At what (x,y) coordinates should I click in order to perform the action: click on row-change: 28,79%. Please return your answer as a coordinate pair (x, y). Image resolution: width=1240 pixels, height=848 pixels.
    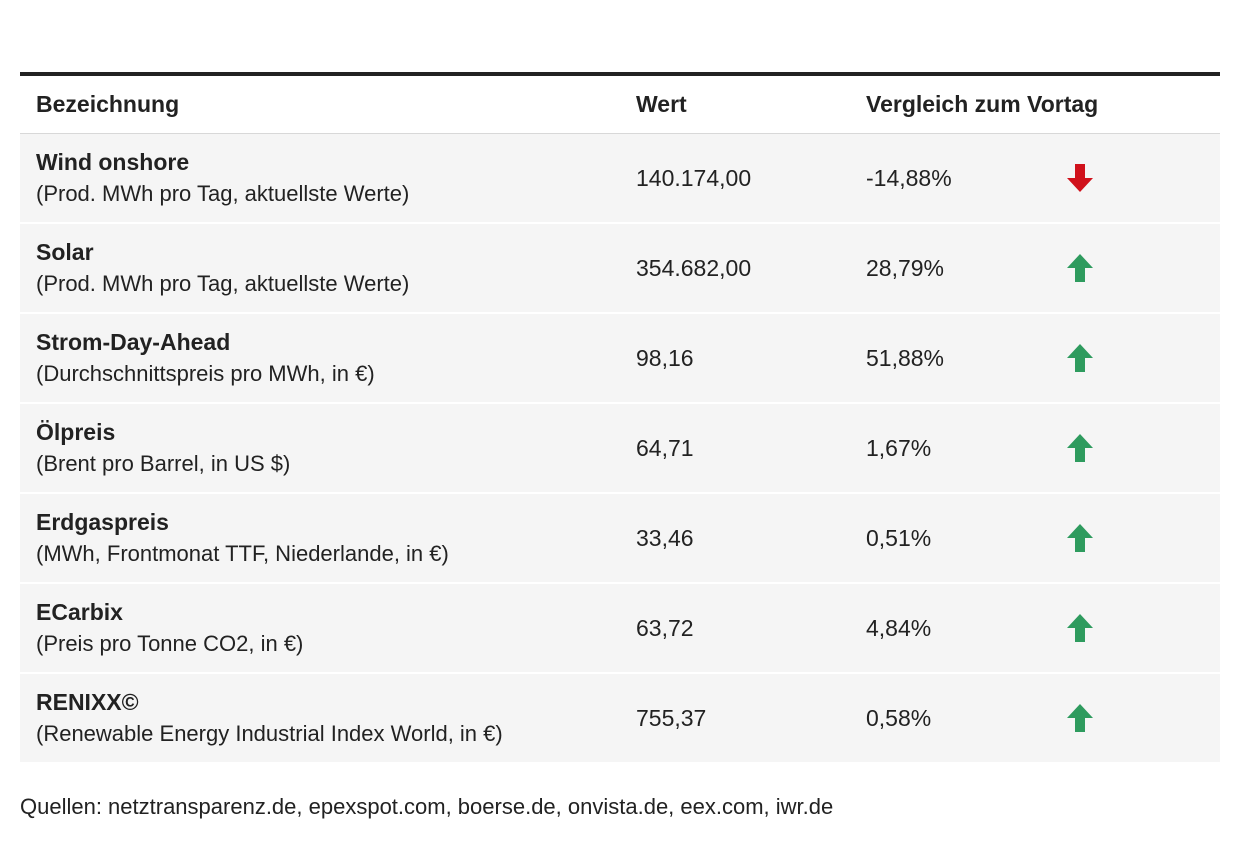
    Looking at the image, I should click on (905, 267).